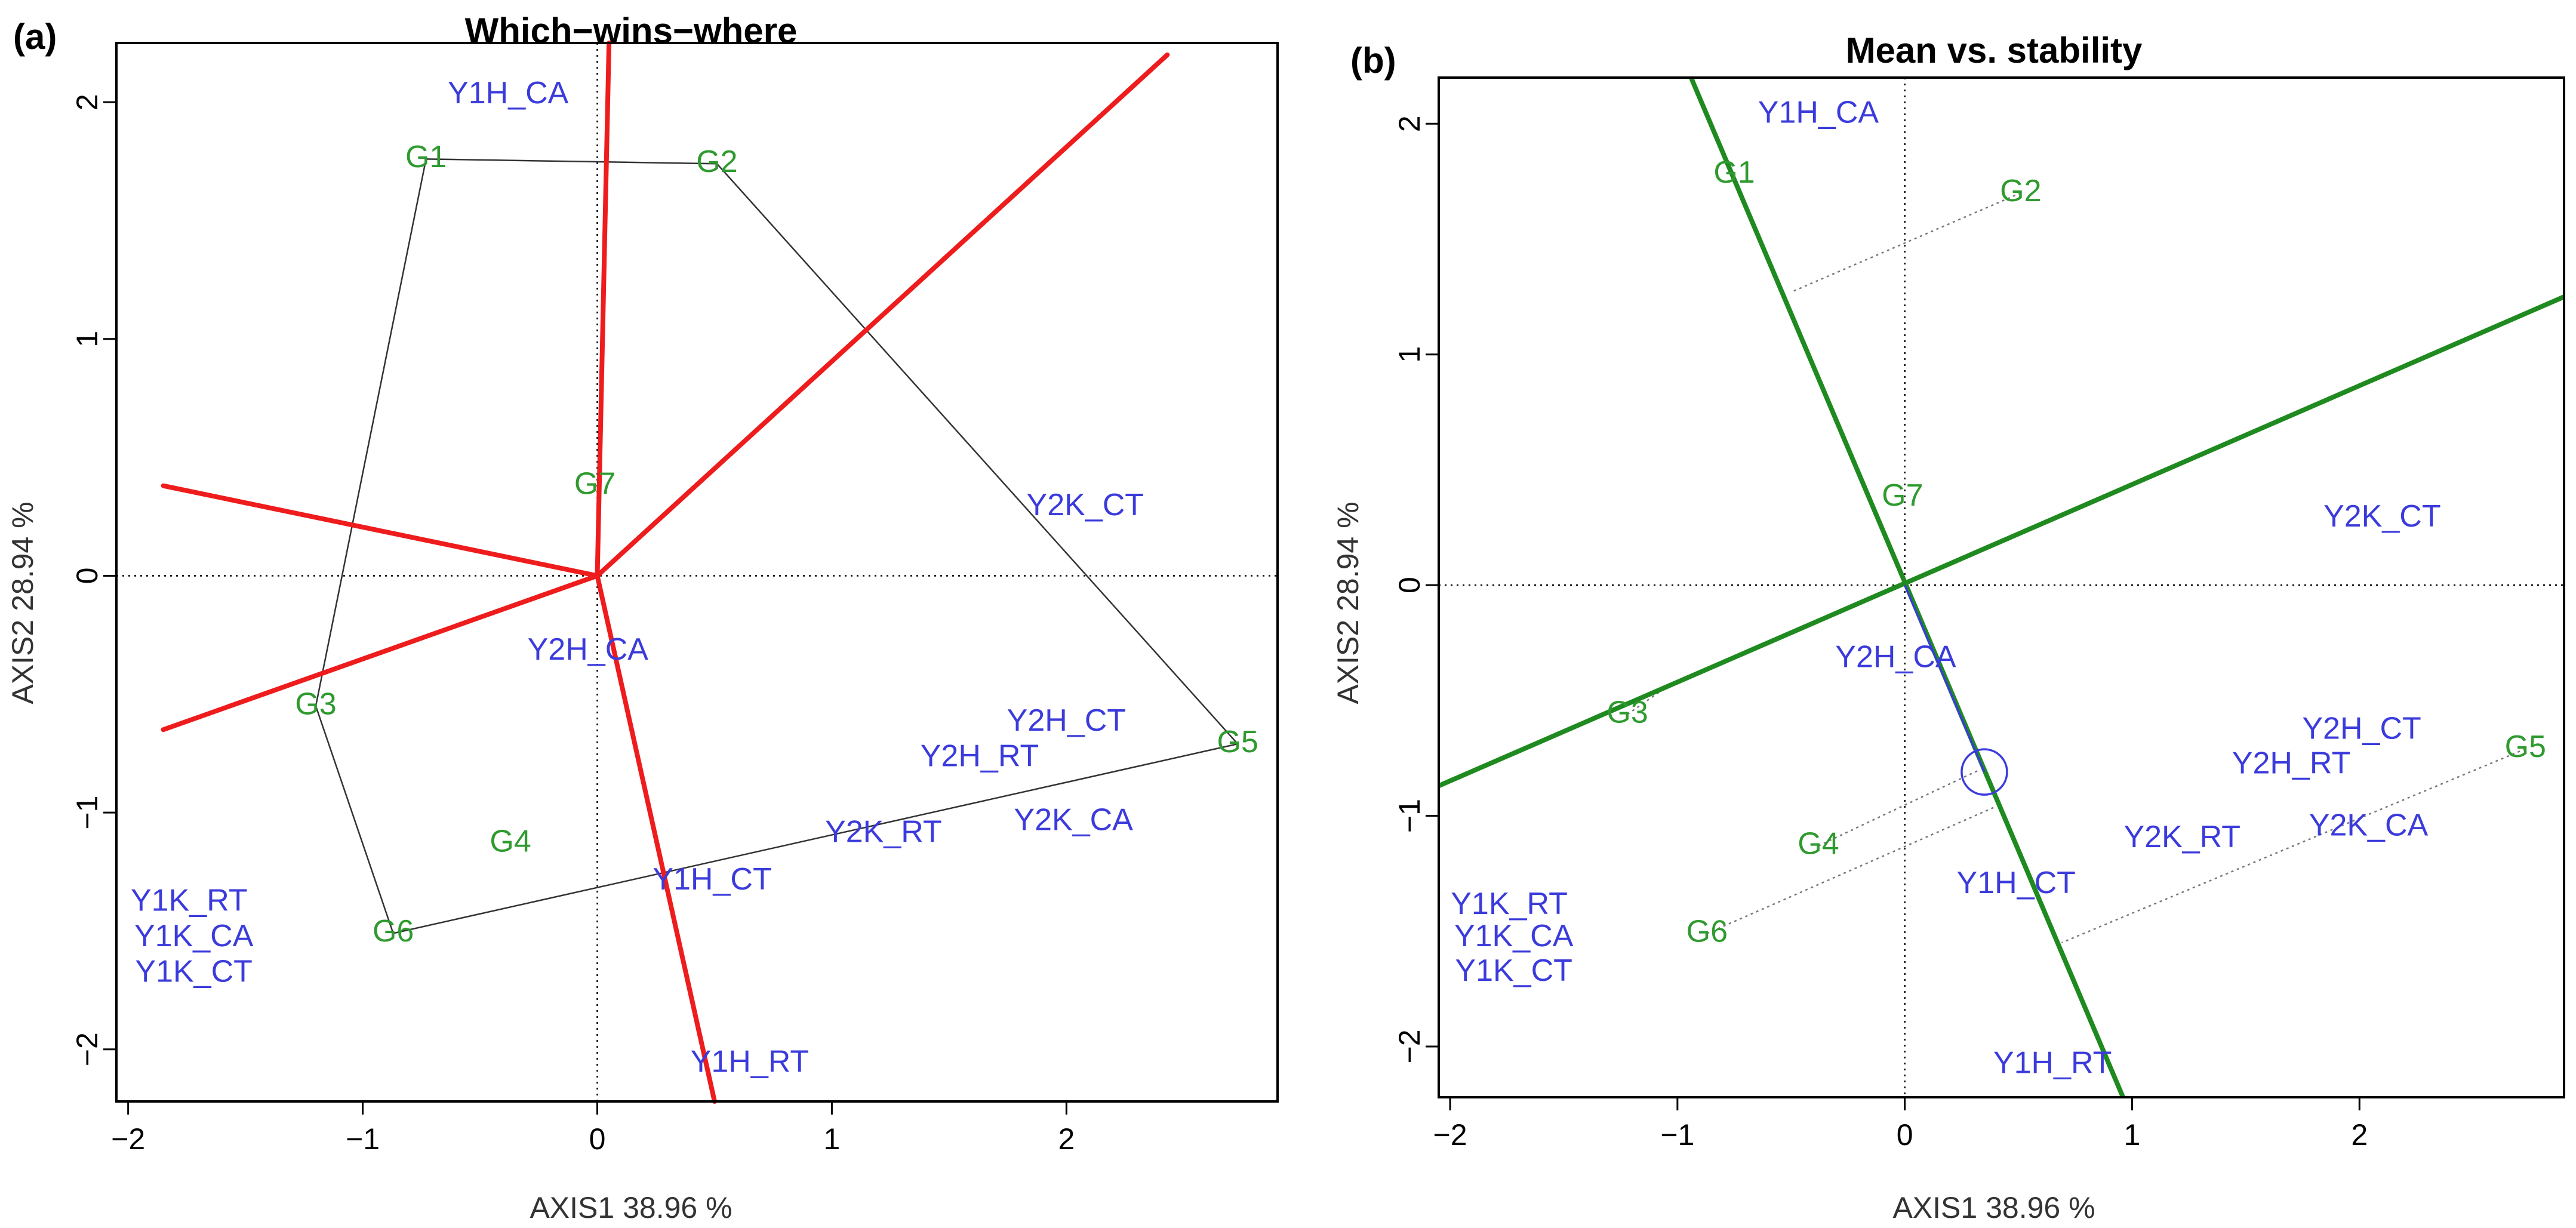  I want to click on panel-b-y-axis-title: AXIS2 28.94 %, so click(1348, 602).